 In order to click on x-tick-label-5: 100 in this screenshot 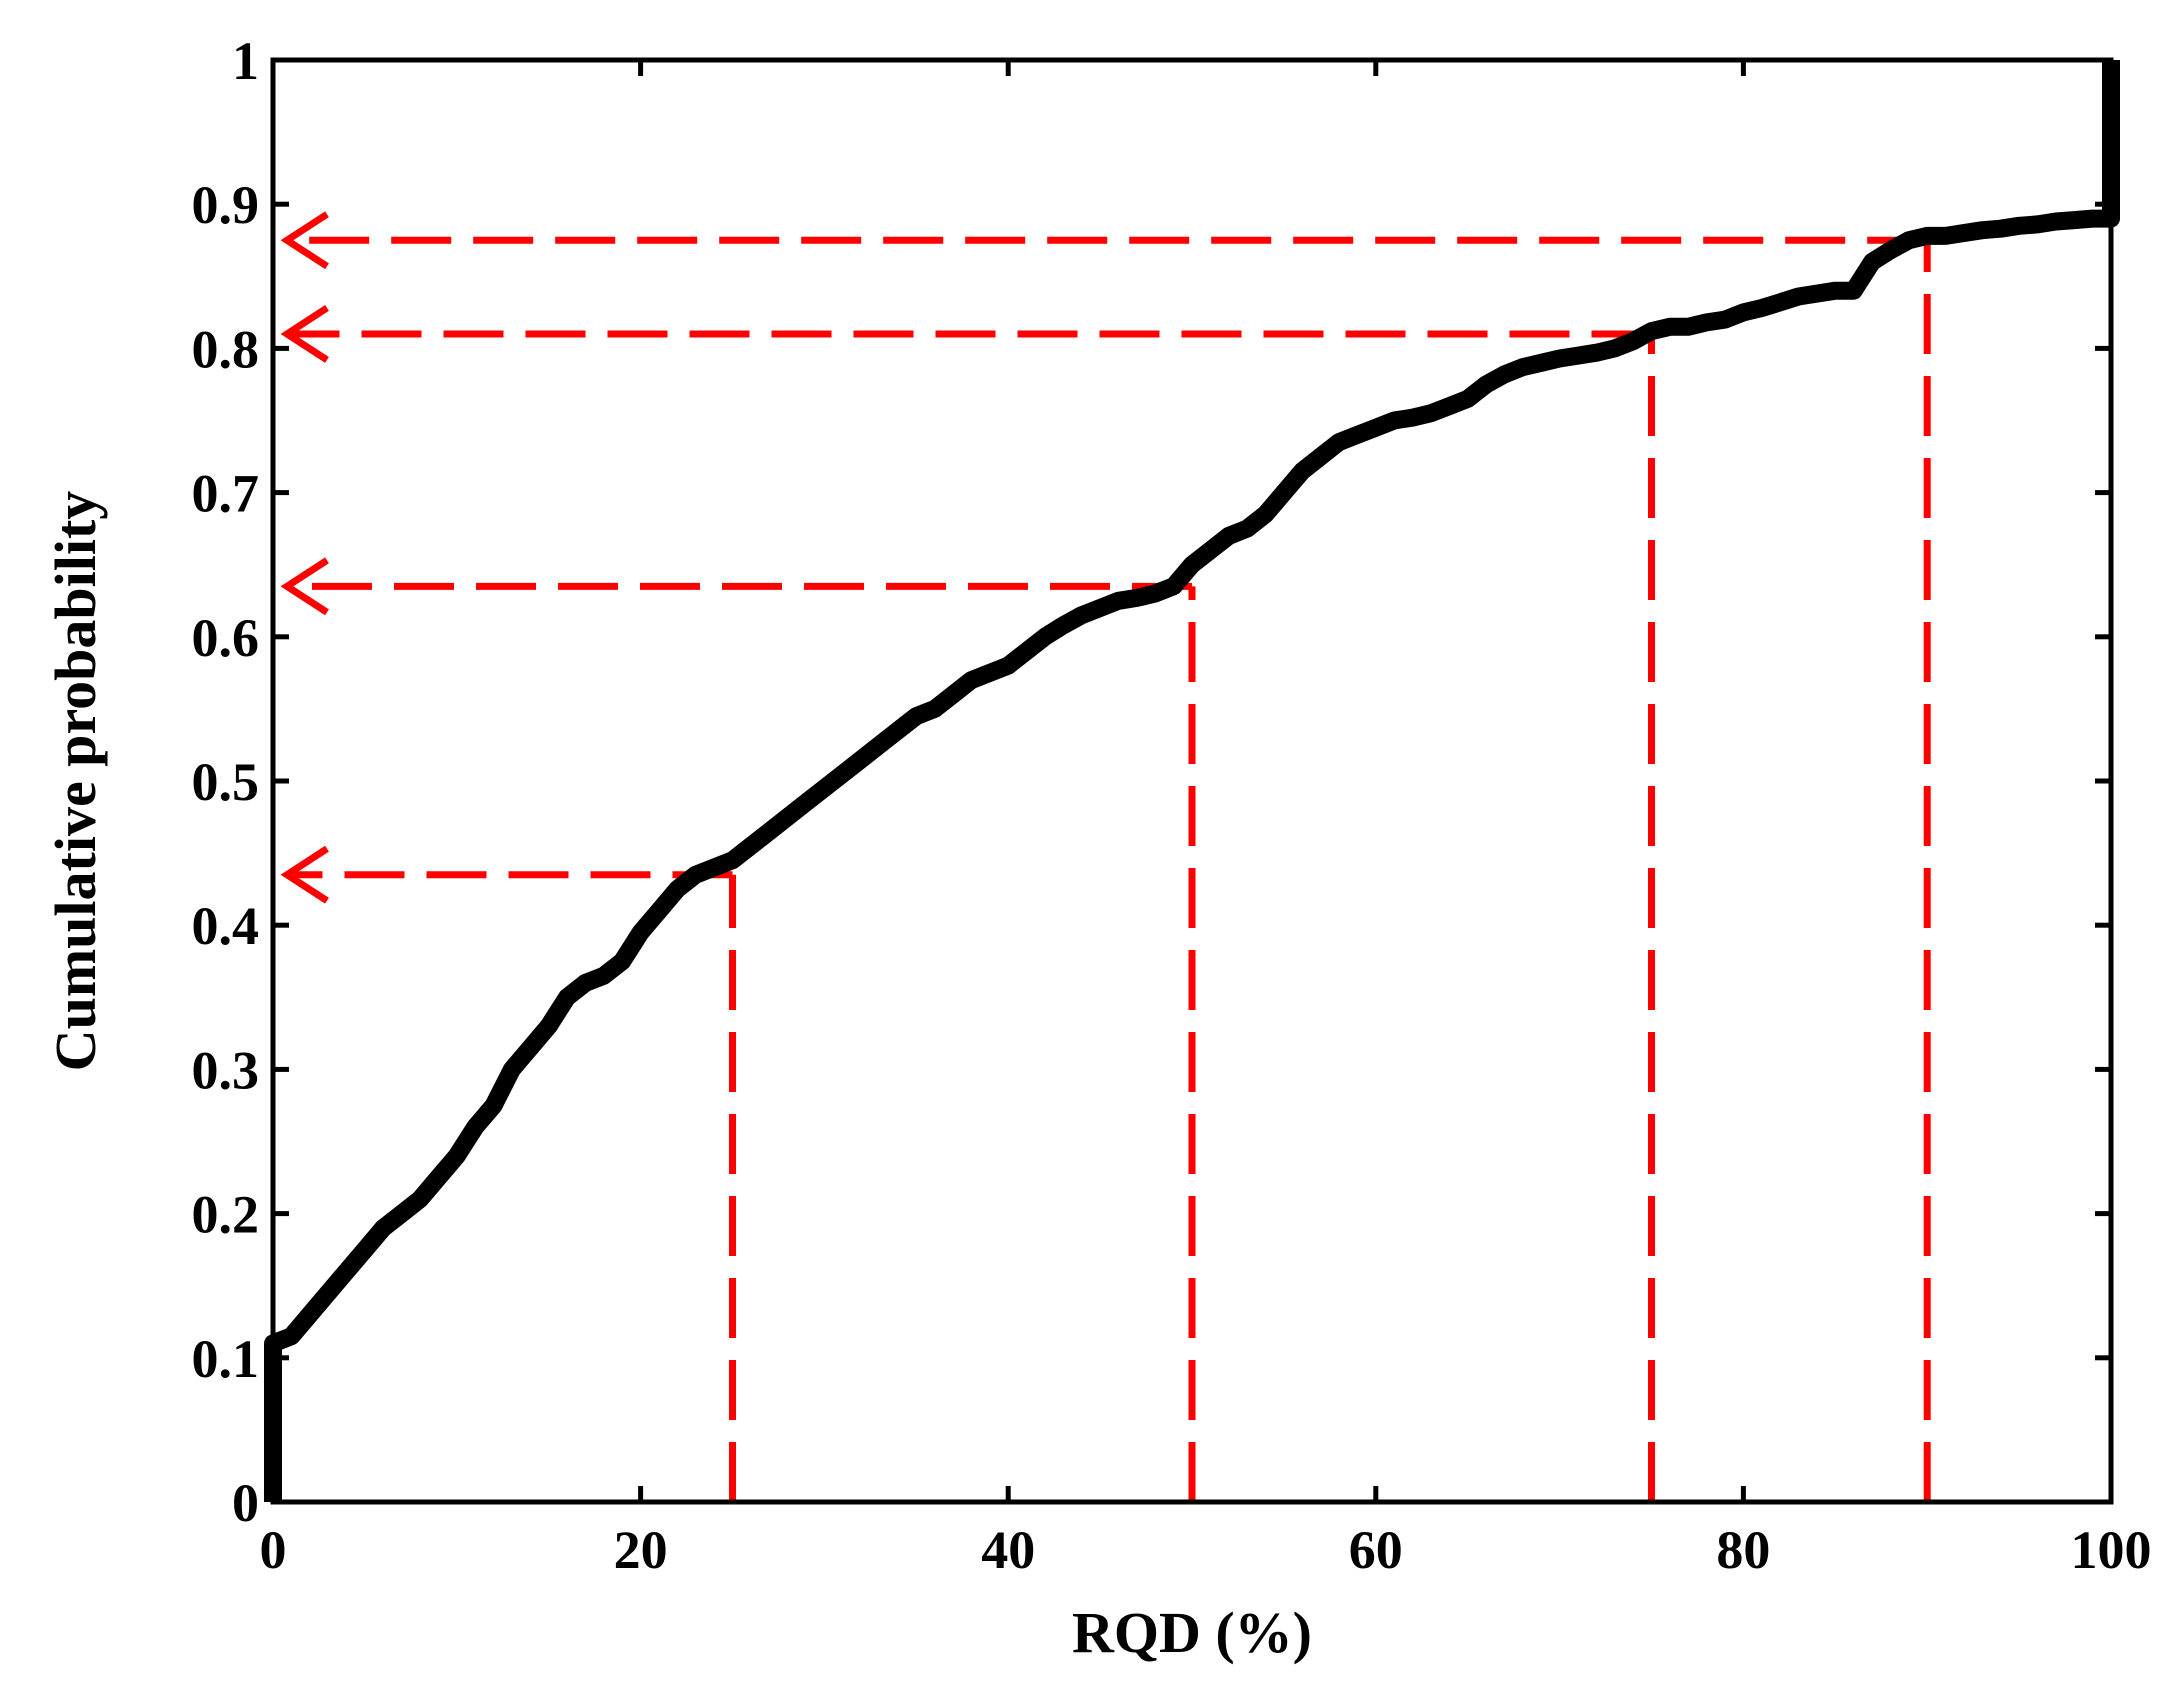, I will do `click(2111, 1550)`.